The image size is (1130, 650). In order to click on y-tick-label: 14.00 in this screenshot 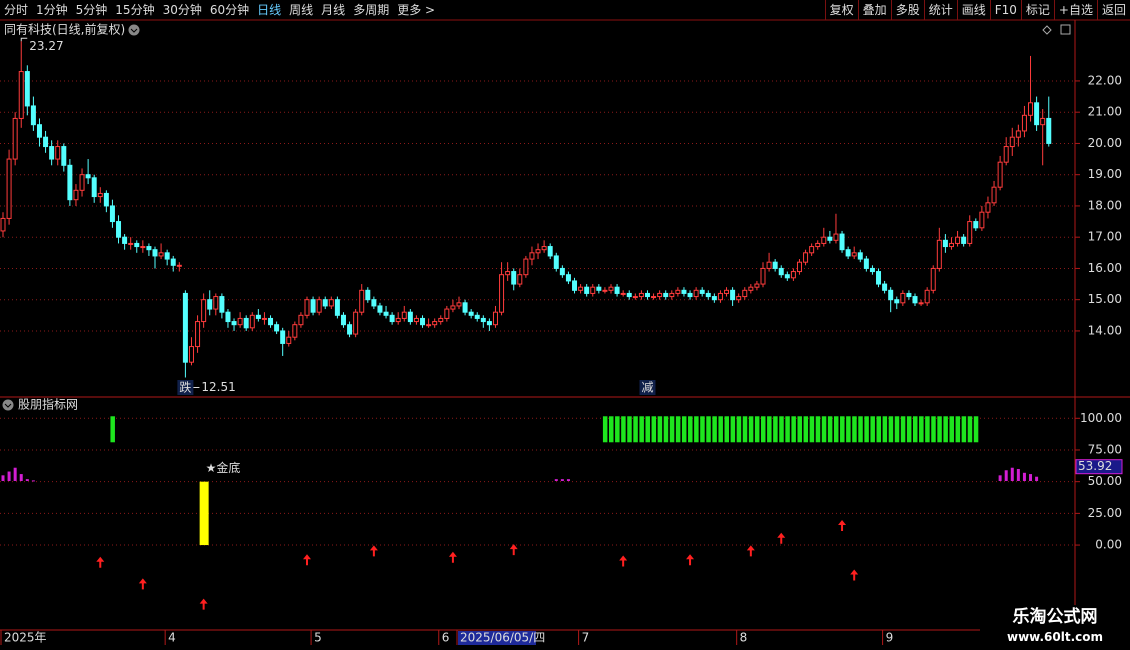, I will do `click(1105, 330)`.